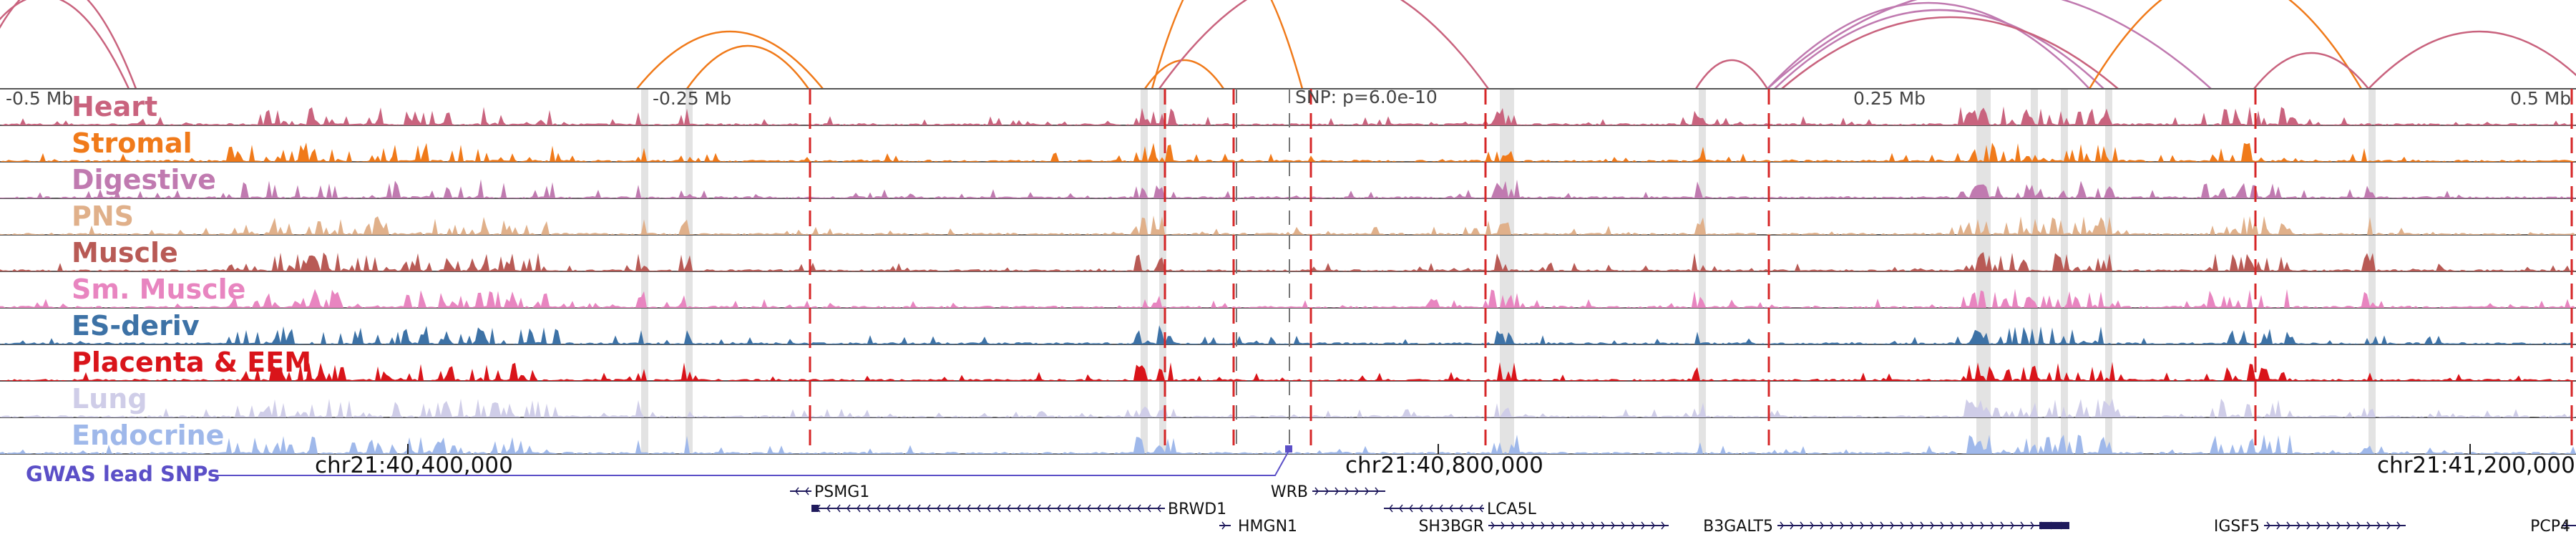 The image size is (2576, 537). Describe the element at coordinates (2237, 527) in the screenshot. I see `gene-label: IGSF5` at that location.